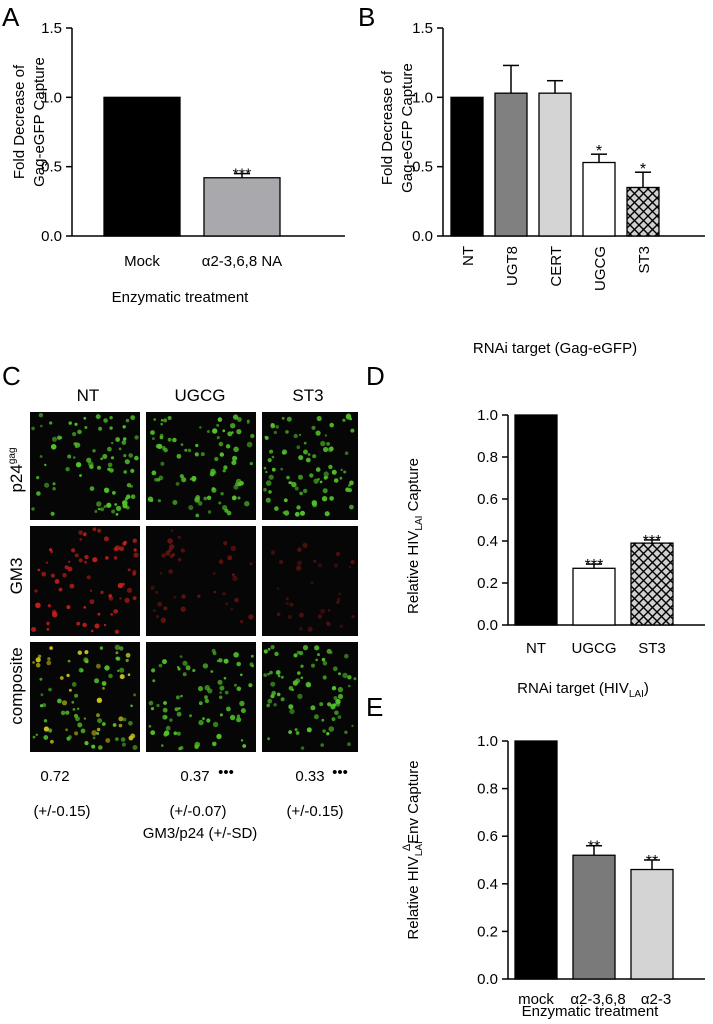  What do you see at coordinates (12, 455) in the screenshot?
I see `panel-c-row-p24-sup: gag` at bounding box center [12, 455].